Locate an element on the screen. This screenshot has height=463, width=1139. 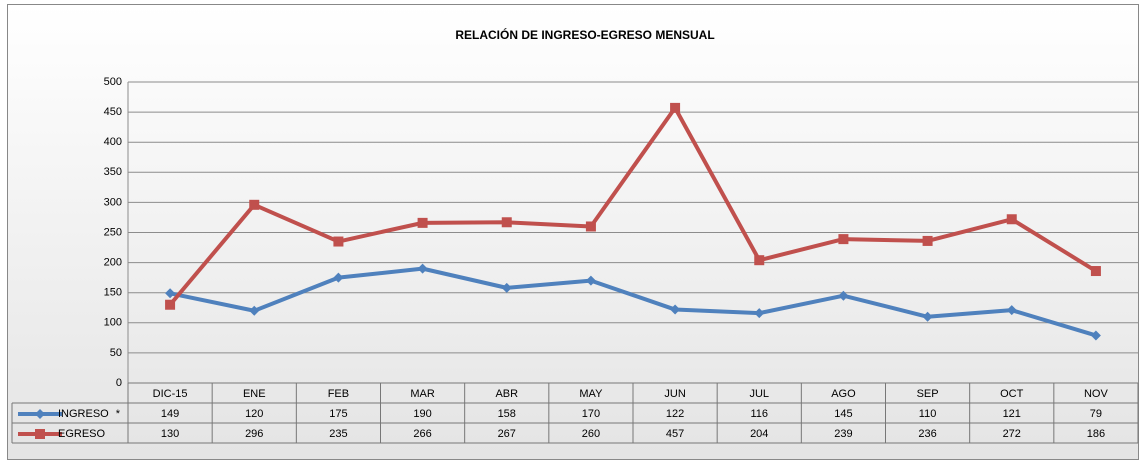
table-value: 457 is located at coordinates (675, 434).